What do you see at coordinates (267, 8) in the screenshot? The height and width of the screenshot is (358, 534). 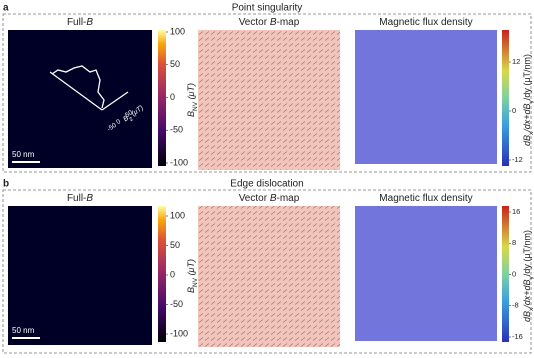 I see `panel-title: Point singularity` at bounding box center [267, 8].